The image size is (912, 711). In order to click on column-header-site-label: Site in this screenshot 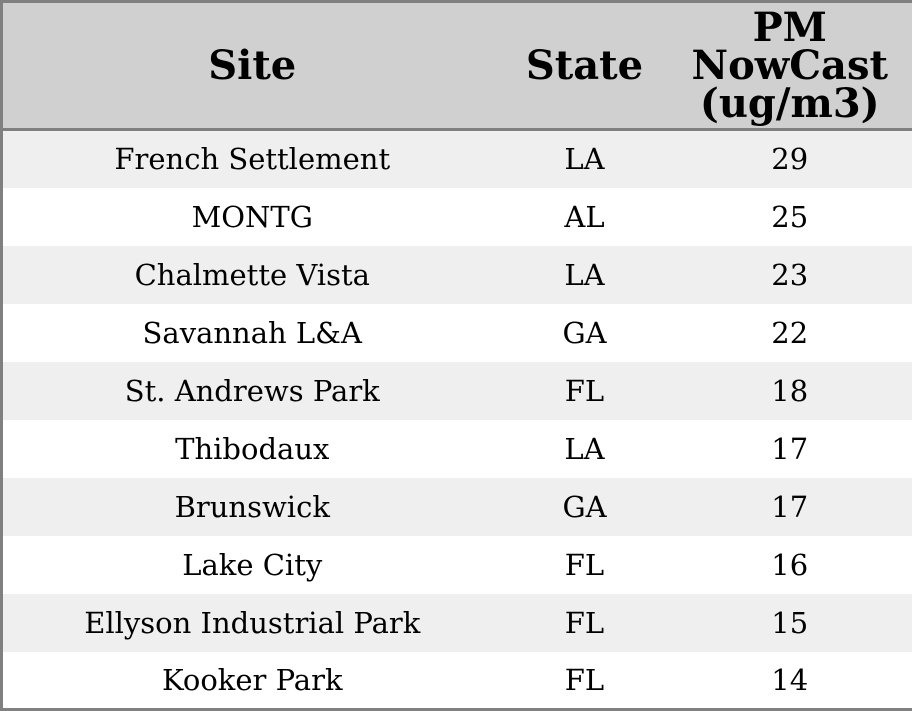, I will do `click(252, 65)`.